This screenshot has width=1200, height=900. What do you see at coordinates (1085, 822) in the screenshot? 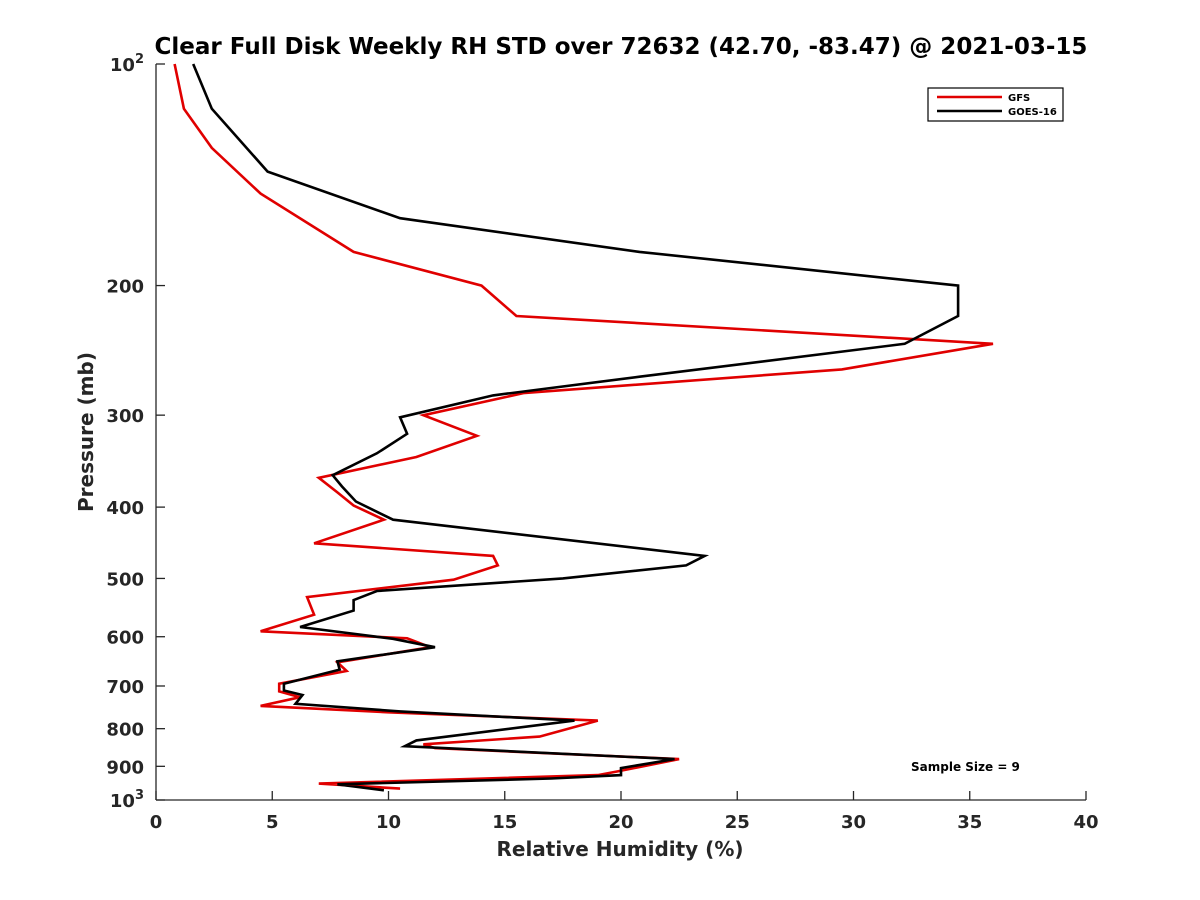
I see `x-tick-label-8: 40` at bounding box center [1085, 822].